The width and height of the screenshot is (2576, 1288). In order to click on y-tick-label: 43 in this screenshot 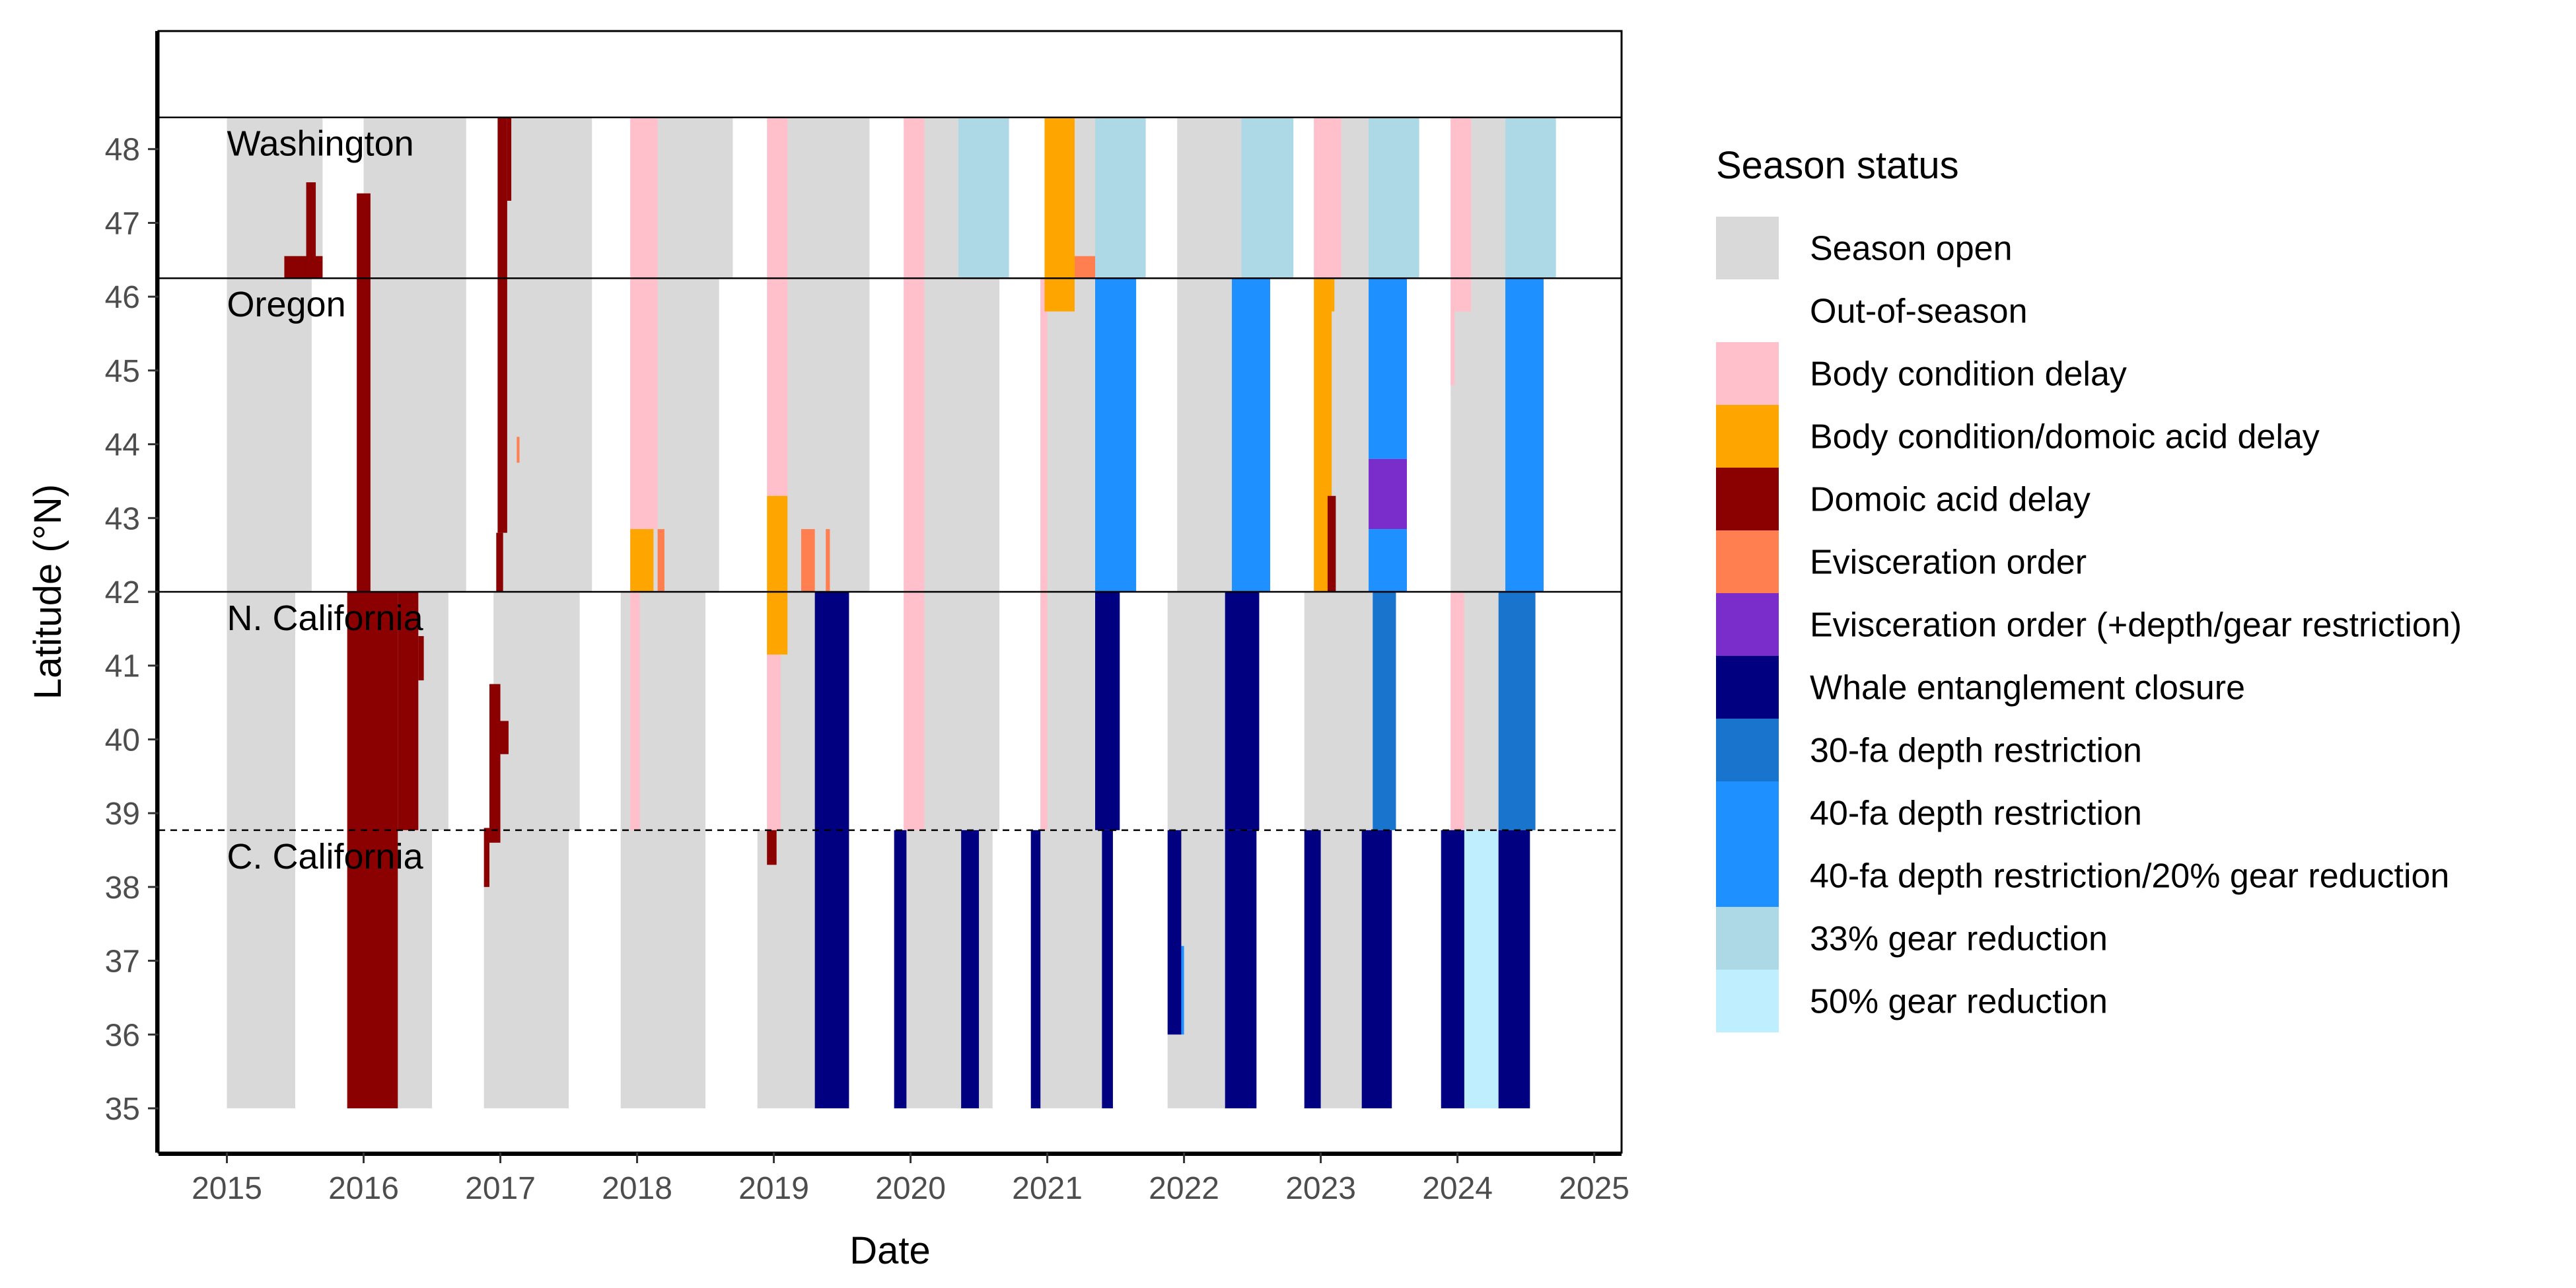, I will do `click(122, 518)`.